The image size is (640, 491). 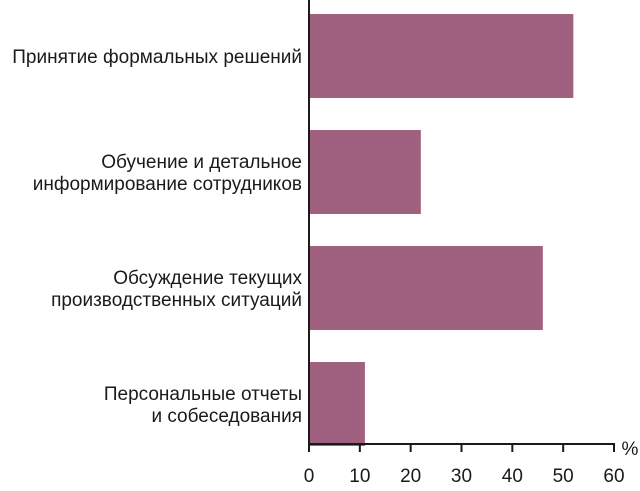 What do you see at coordinates (563, 476) in the screenshot?
I see `x-tick-label-5: 50` at bounding box center [563, 476].